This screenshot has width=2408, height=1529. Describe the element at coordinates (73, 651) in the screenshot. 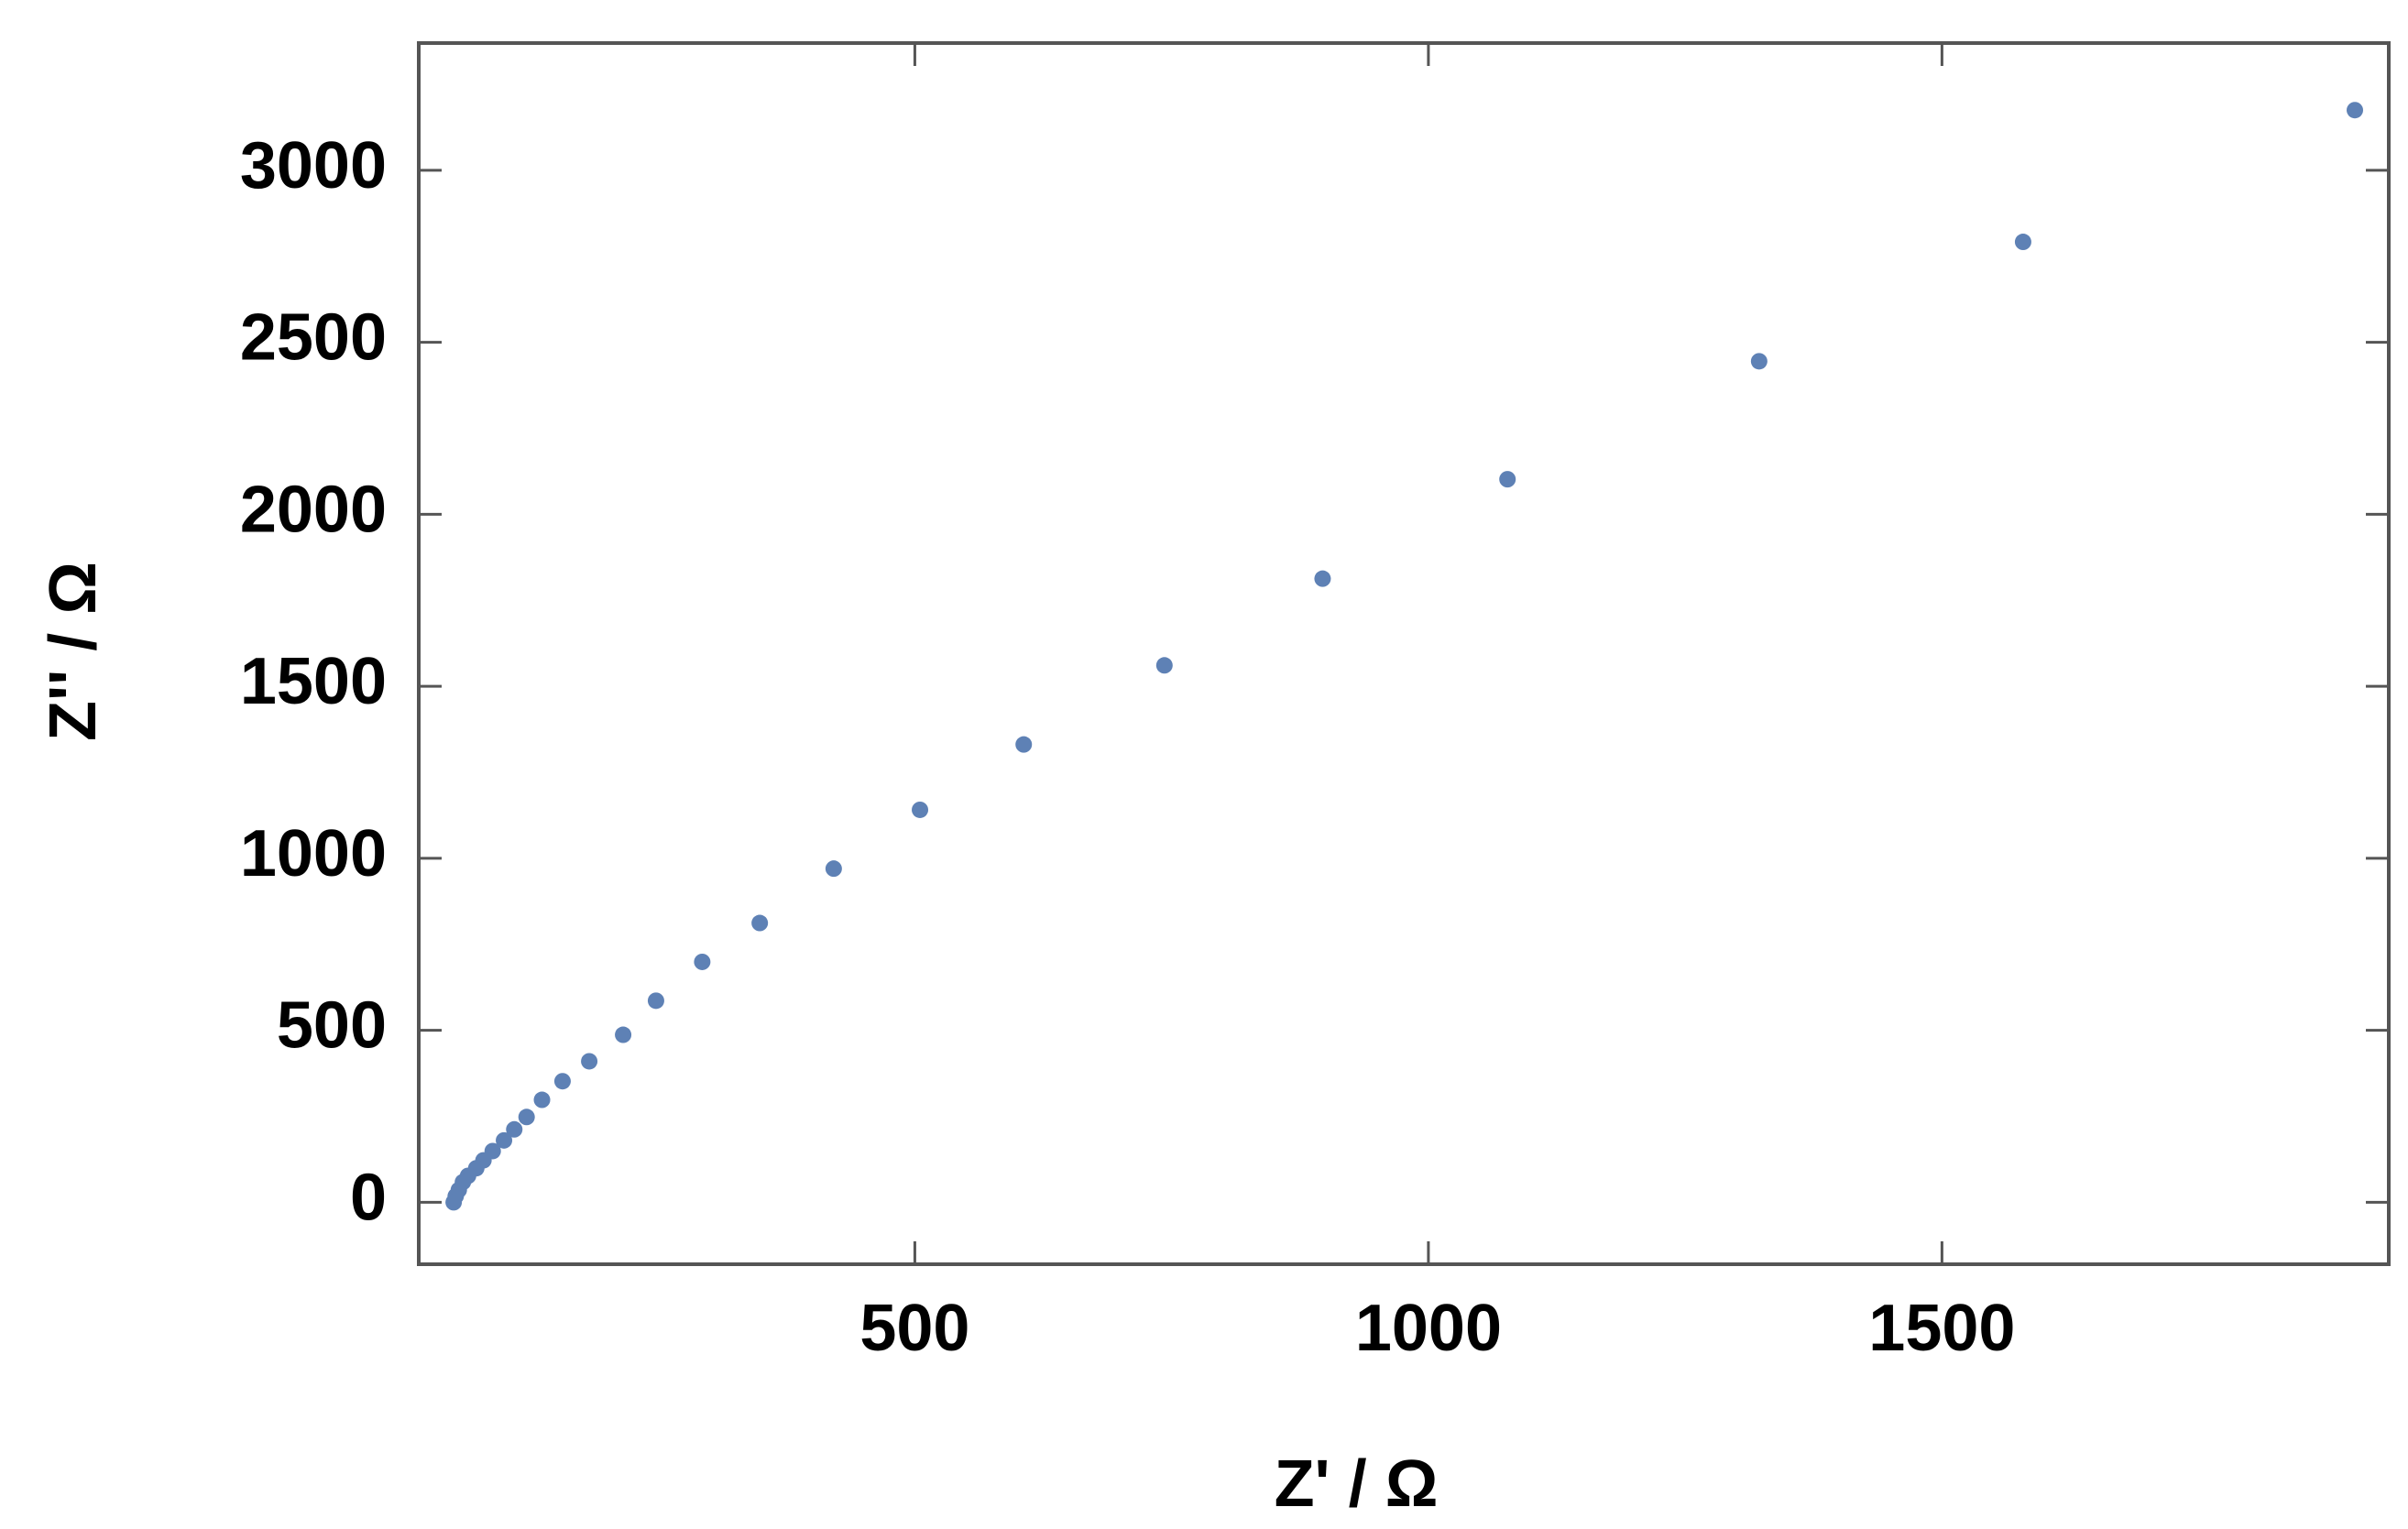

I see `y-axis-label: Z'' / Ω` at that location.